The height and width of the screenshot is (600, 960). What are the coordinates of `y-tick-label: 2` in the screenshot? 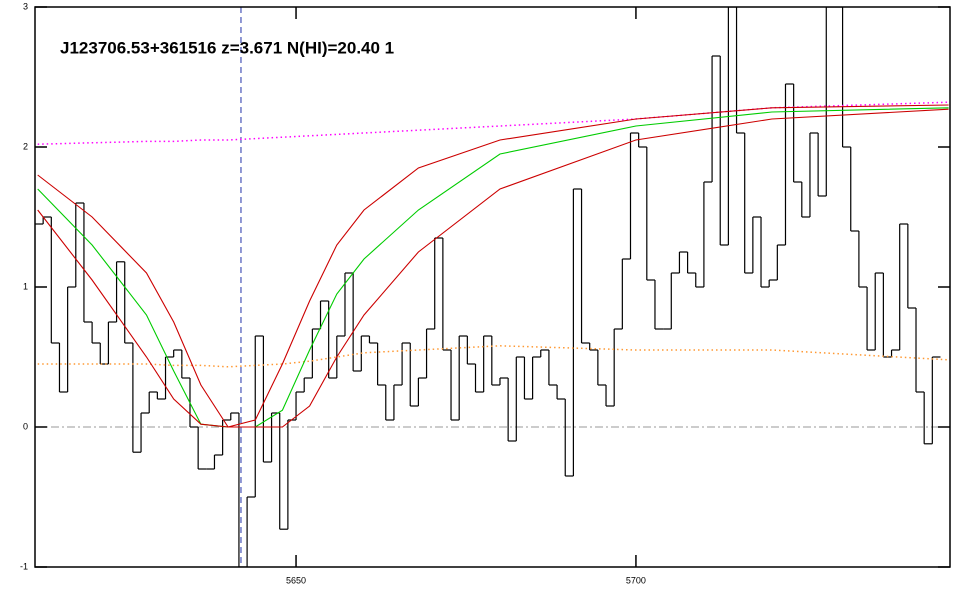 It's located at (25, 146).